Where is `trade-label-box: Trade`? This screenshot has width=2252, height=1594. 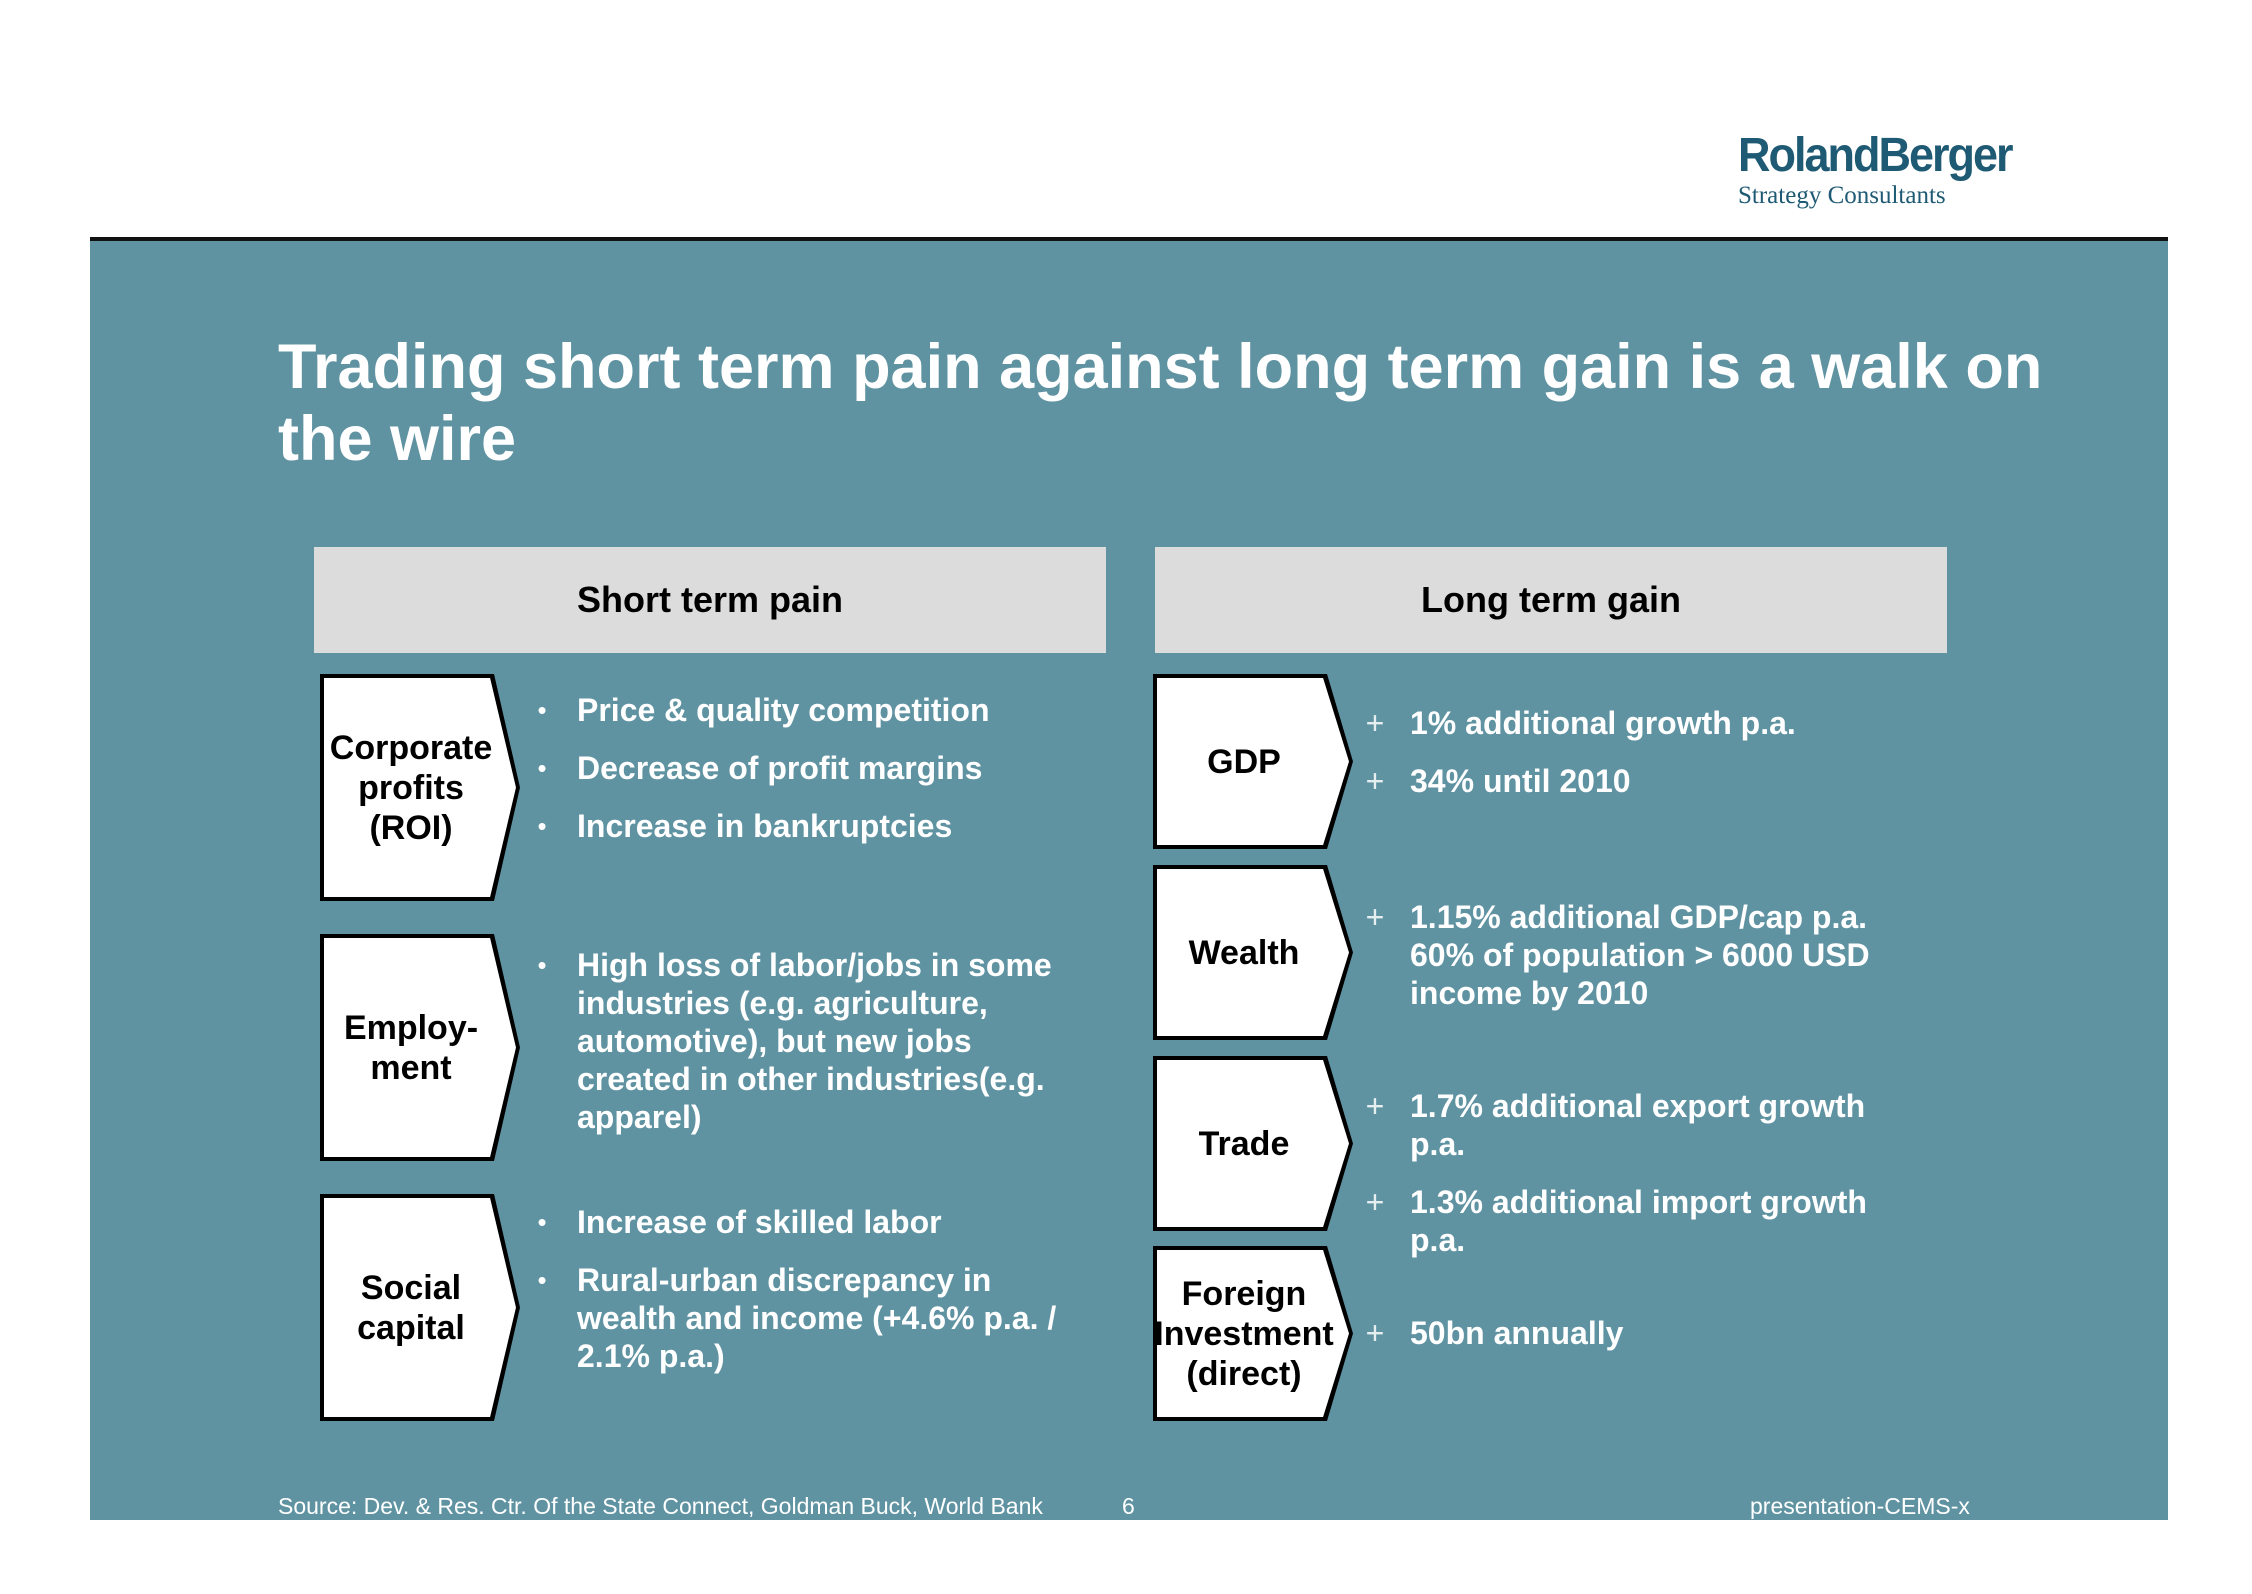
trade-label-box: Trade is located at coordinates (1253, 1143).